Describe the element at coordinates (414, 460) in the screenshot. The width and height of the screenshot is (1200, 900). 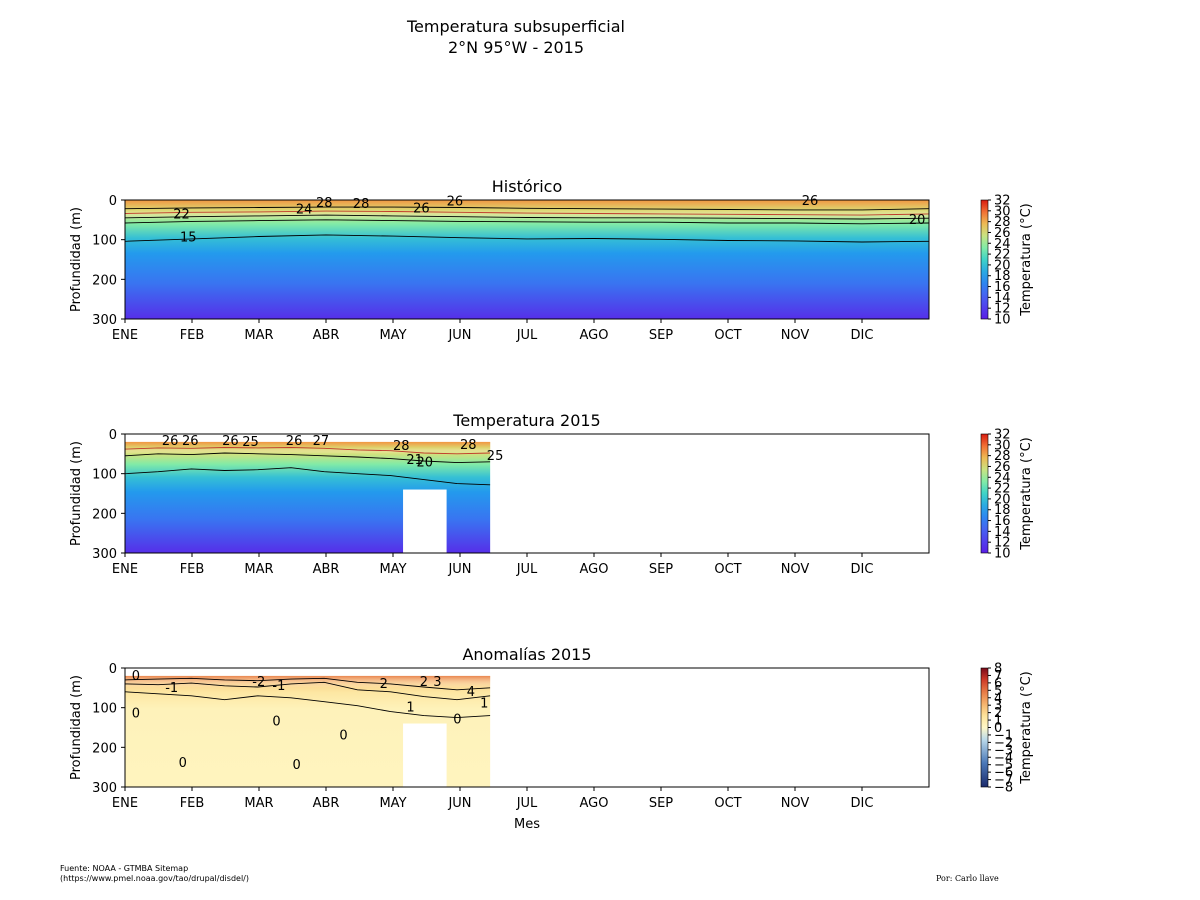
I see `contour-label: 21` at that location.